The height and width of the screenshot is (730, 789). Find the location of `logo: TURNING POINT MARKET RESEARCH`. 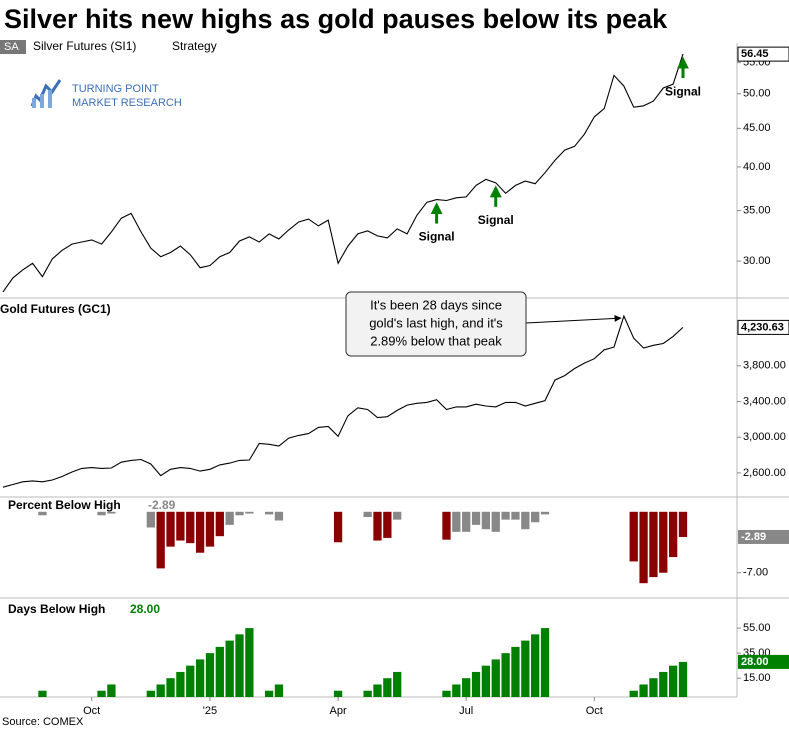

logo: TURNING POINT MARKET RESEARCH is located at coordinates (106, 94).